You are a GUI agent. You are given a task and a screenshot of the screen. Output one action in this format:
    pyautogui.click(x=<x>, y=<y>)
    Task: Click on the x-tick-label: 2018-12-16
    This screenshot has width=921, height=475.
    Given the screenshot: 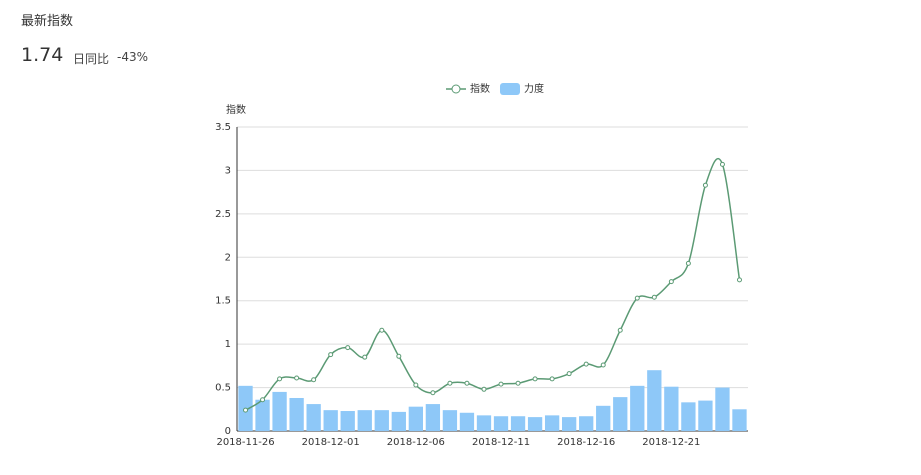 What is the action you would take?
    pyautogui.click(x=586, y=442)
    